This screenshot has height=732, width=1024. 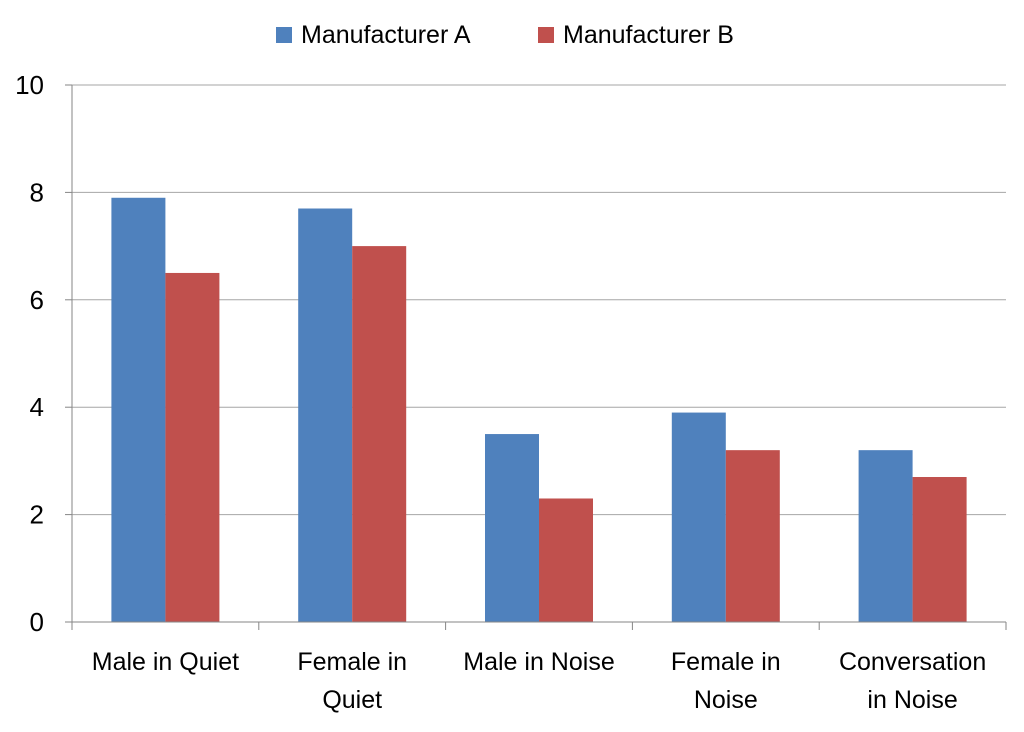 I want to click on y-tick-label: 10, so click(x=29, y=85).